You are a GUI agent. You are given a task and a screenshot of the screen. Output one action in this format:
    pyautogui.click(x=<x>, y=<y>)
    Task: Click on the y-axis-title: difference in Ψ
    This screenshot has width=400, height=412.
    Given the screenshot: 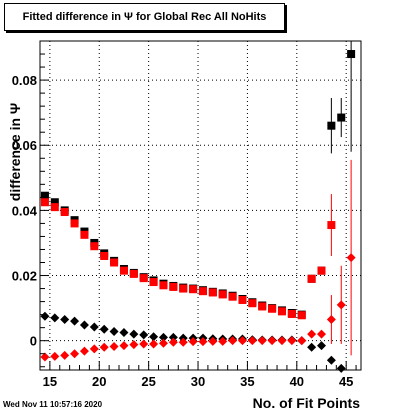 What is the action you would take?
    pyautogui.click(x=15, y=152)
    